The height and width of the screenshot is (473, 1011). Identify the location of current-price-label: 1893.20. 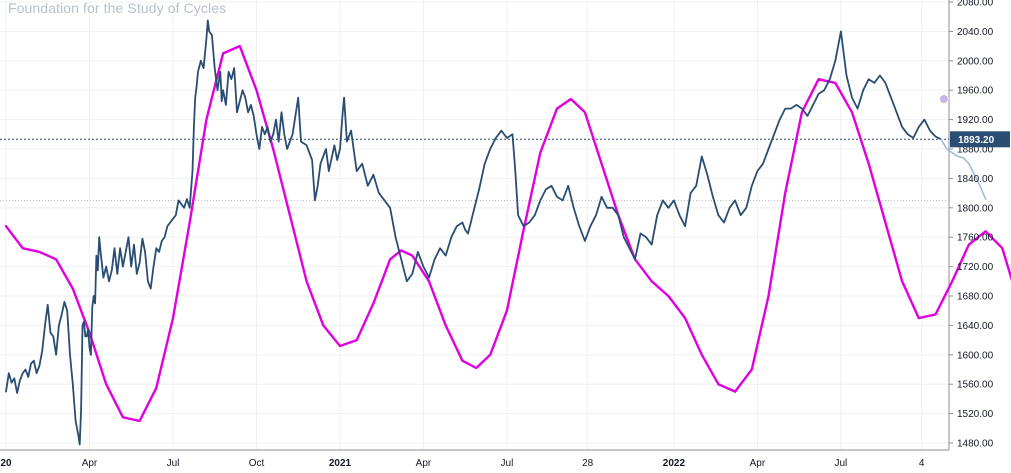
(976, 140).